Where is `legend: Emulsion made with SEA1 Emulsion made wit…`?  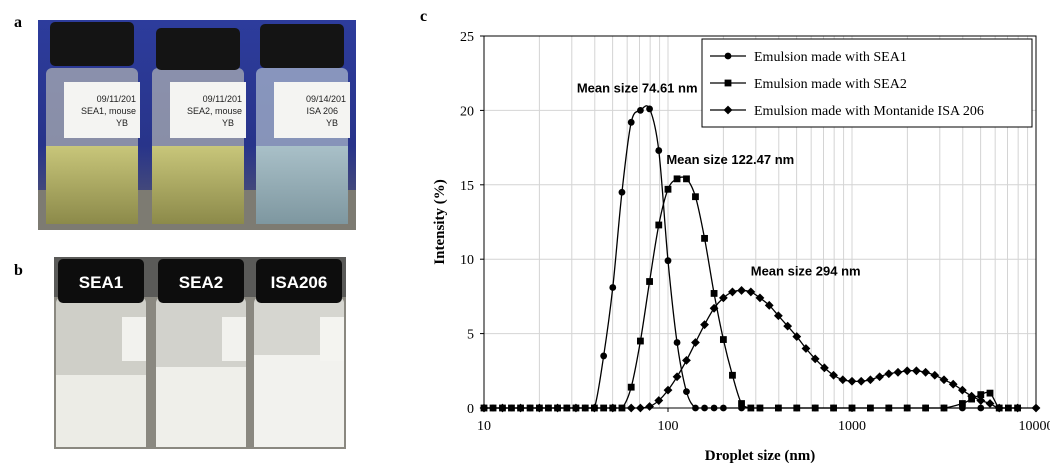 legend: Emulsion made with SEA1 Emulsion made wit… is located at coordinates (867, 83).